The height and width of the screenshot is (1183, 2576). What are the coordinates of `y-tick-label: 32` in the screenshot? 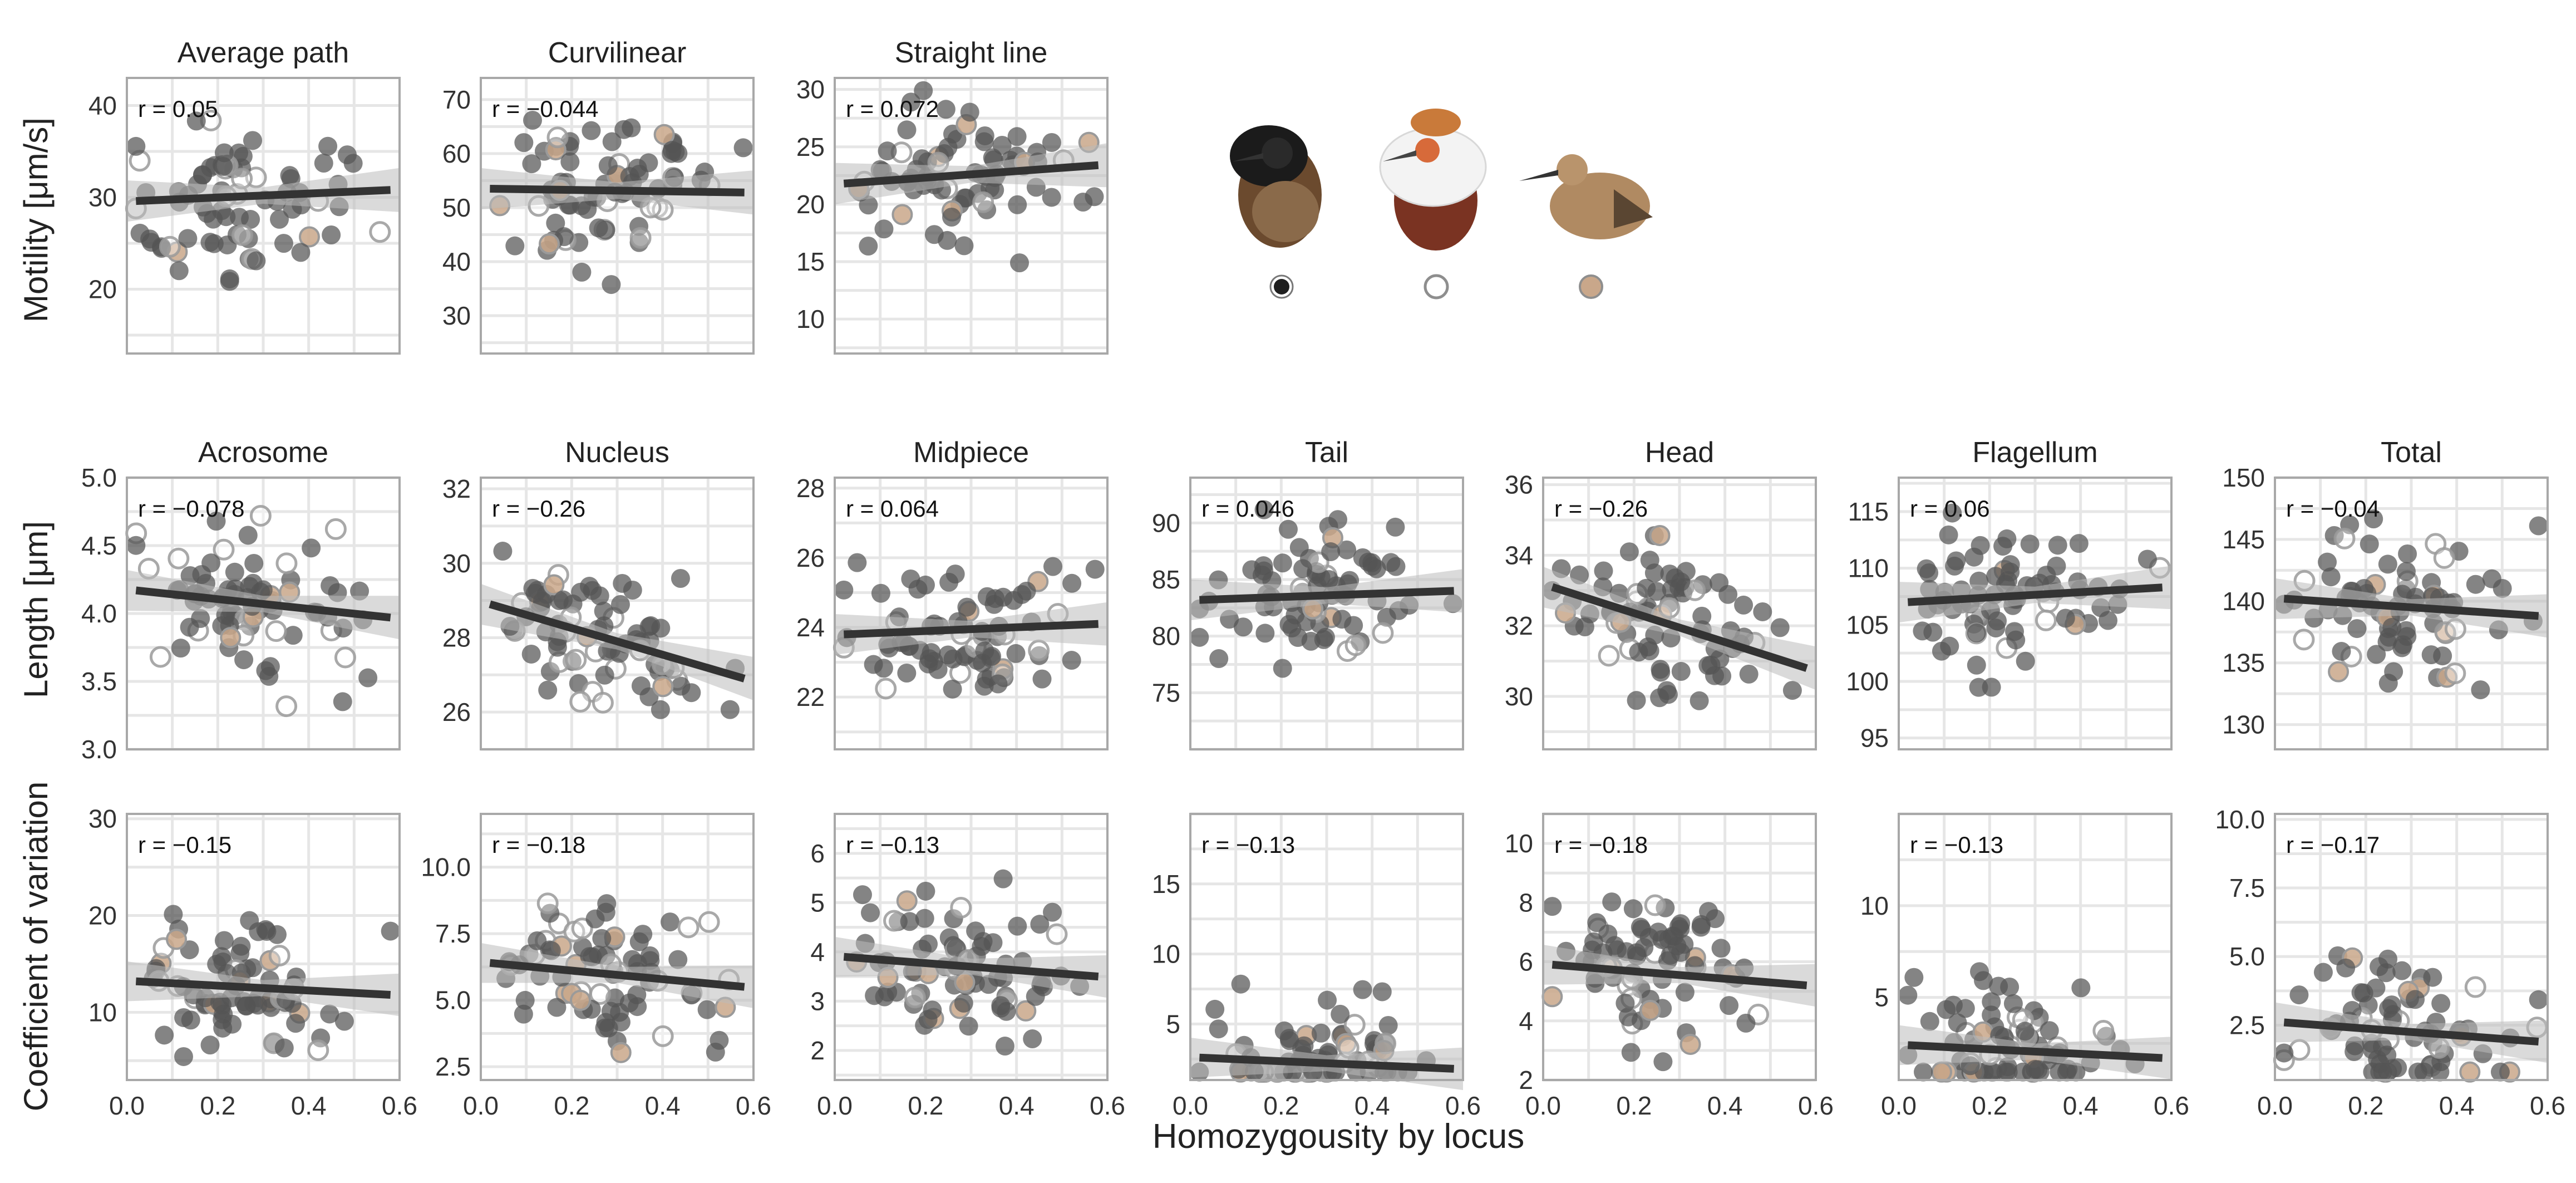 It's located at (456, 488).